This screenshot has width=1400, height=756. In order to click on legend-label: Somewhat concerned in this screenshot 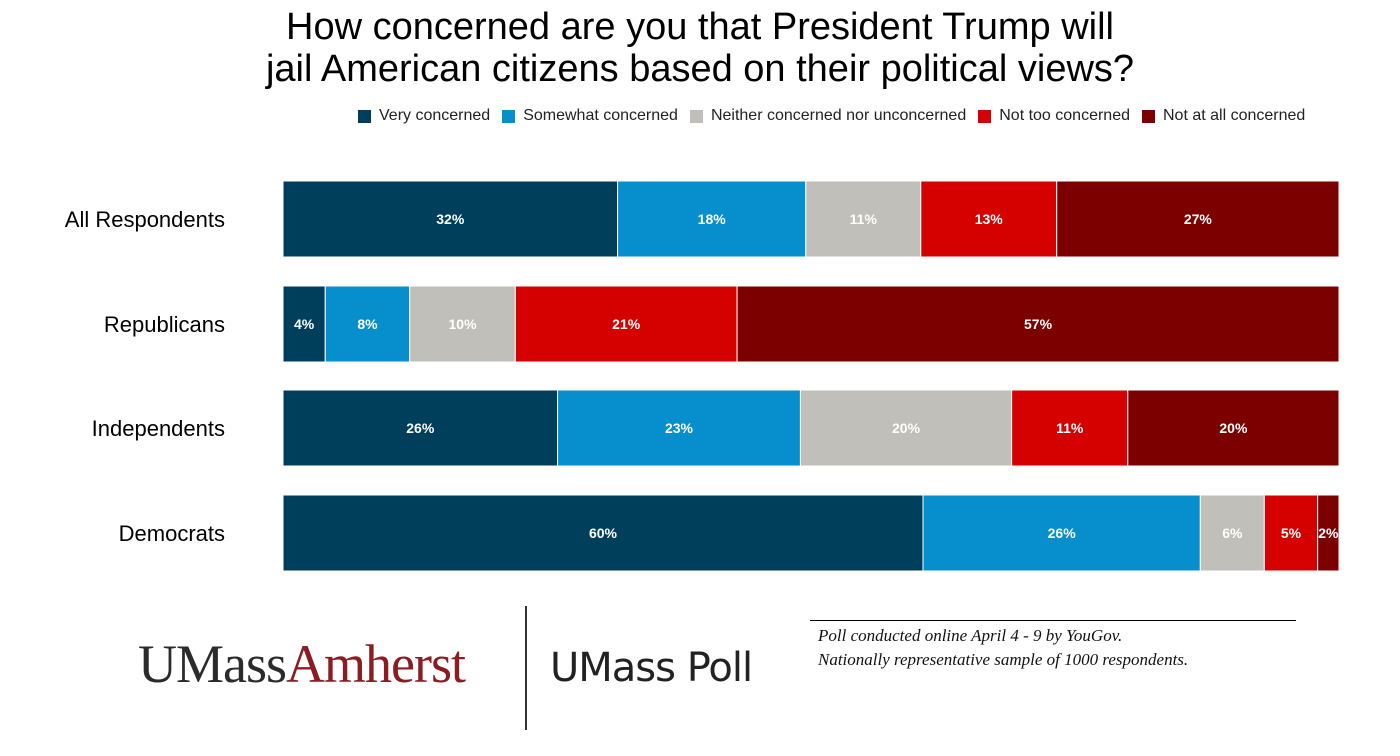, I will do `click(600, 115)`.